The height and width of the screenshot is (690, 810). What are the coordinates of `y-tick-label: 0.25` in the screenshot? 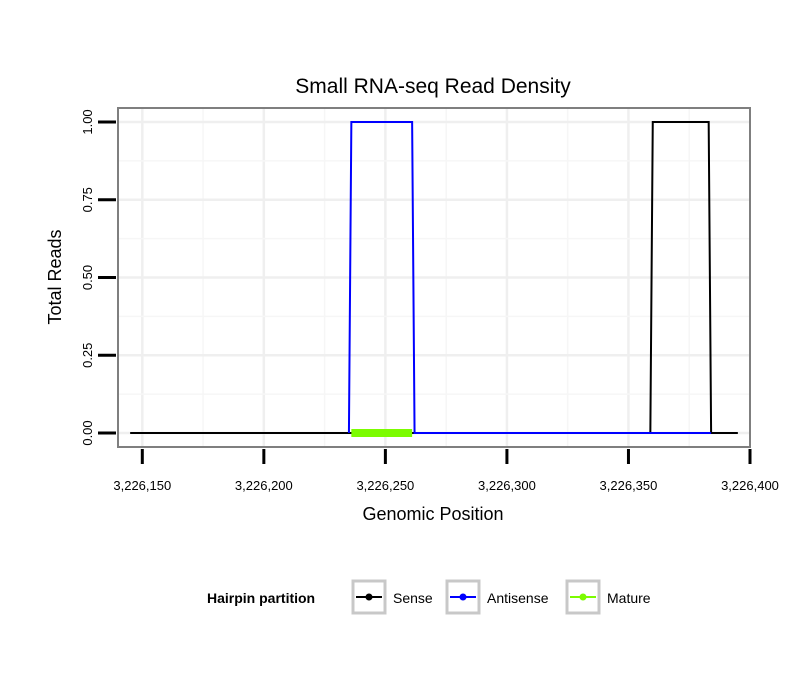 It's located at (87, 355).